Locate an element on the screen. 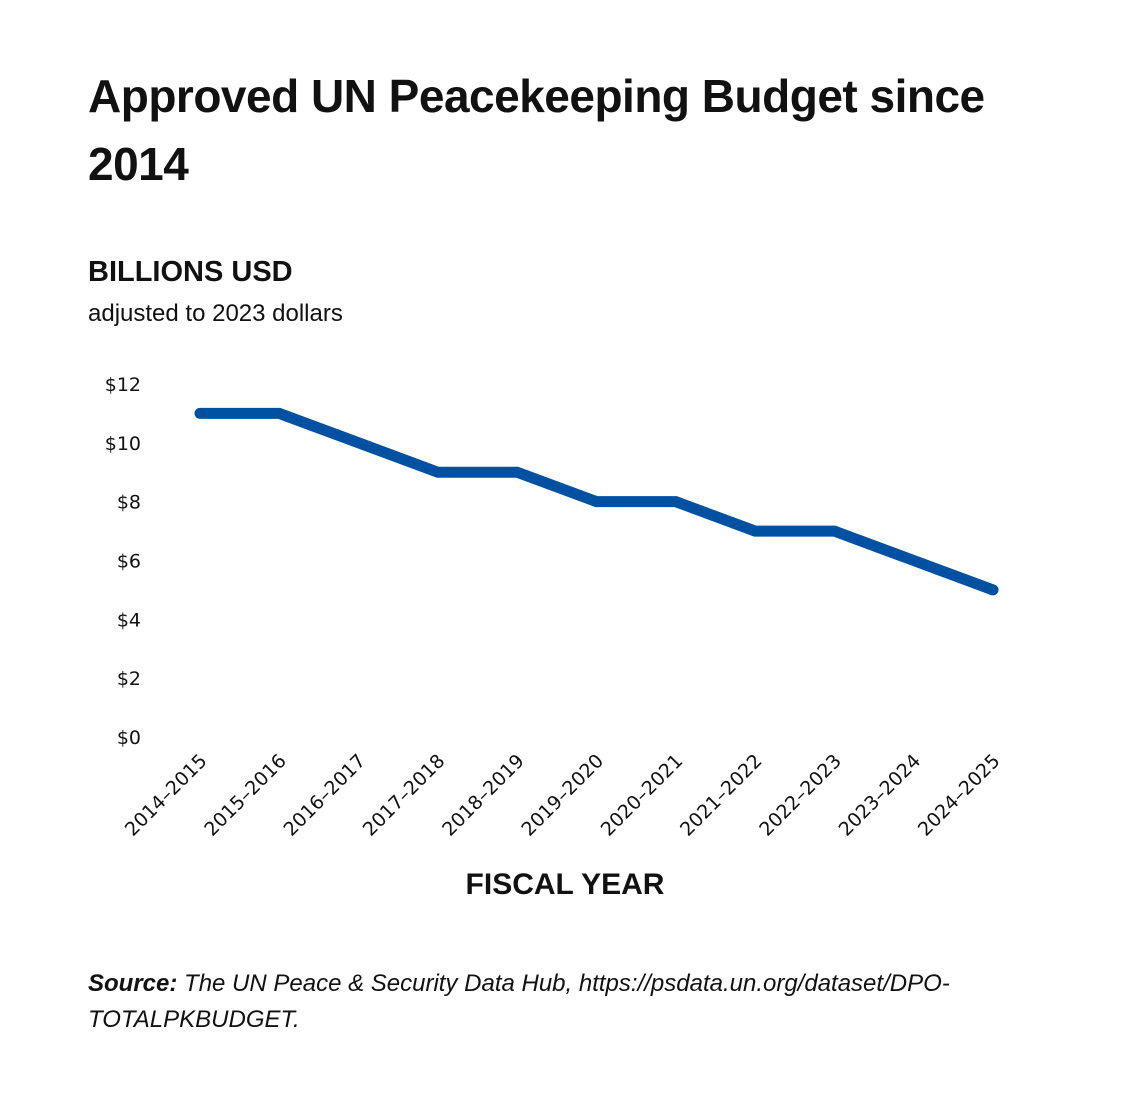 The height and width of the screenshot is (1117, 1140). x-tick-label: 2019–2020 is located at coordinates (562, 795).